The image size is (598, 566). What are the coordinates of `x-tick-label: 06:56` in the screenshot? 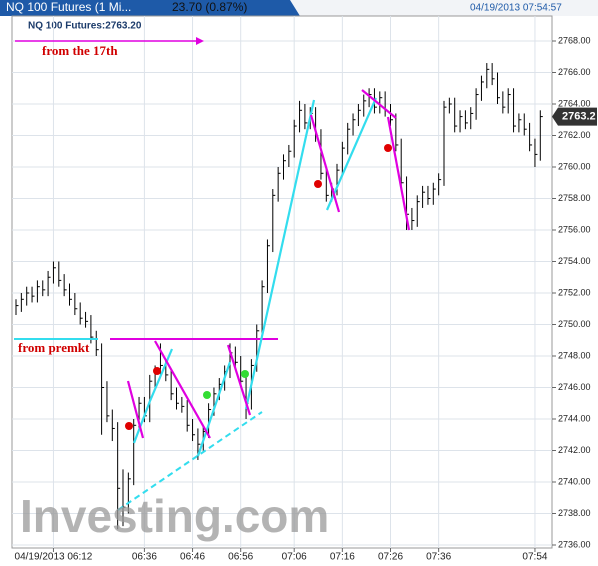 It's located at (240, 557).